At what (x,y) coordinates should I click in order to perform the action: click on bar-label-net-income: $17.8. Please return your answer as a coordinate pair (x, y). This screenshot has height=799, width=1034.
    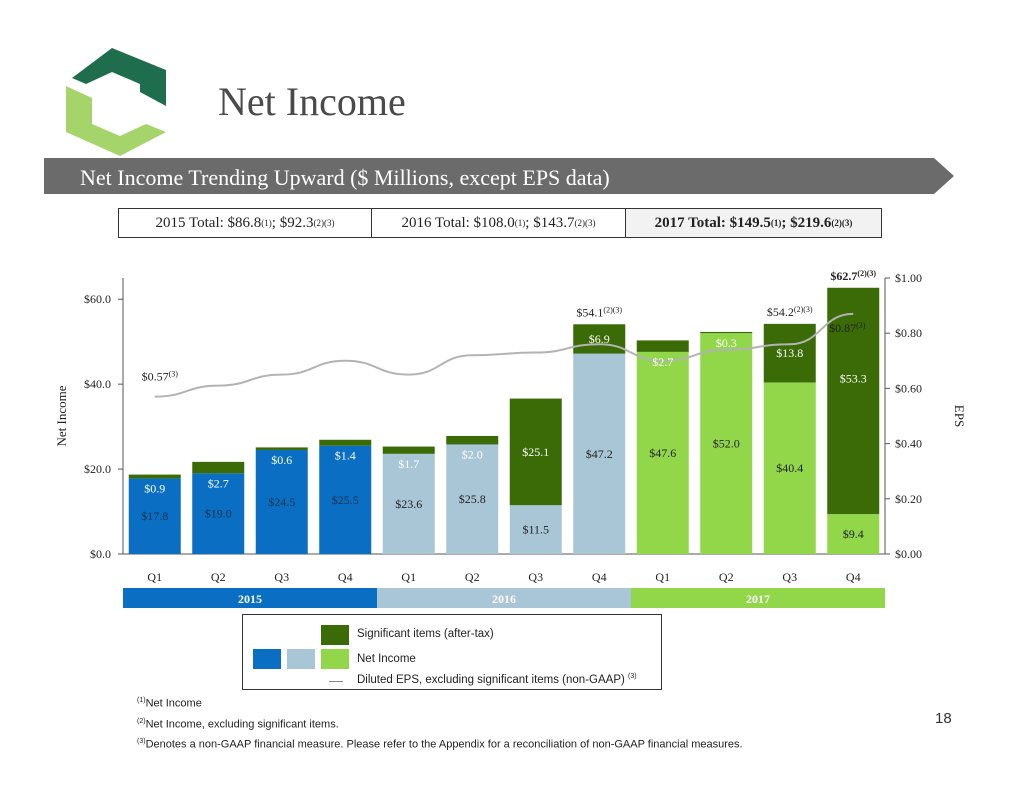
    Looking at the image, I should click on (154, 516).